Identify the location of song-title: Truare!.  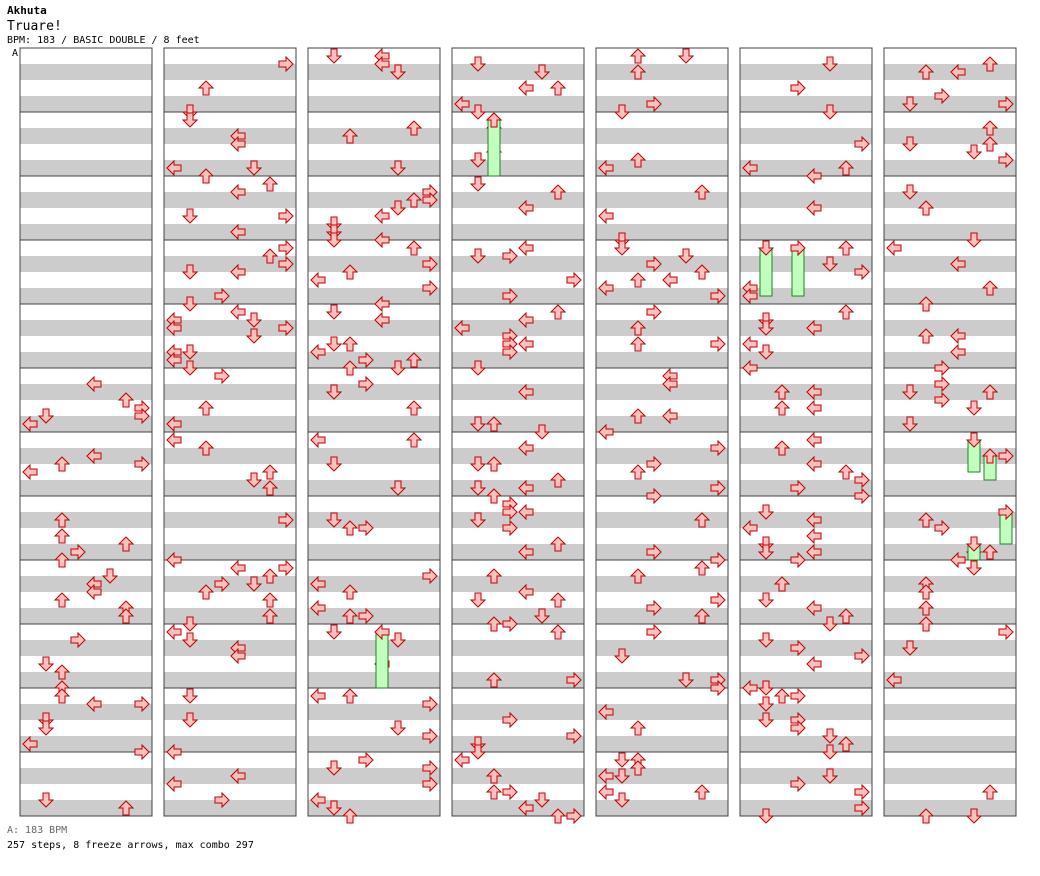
(34, 26).